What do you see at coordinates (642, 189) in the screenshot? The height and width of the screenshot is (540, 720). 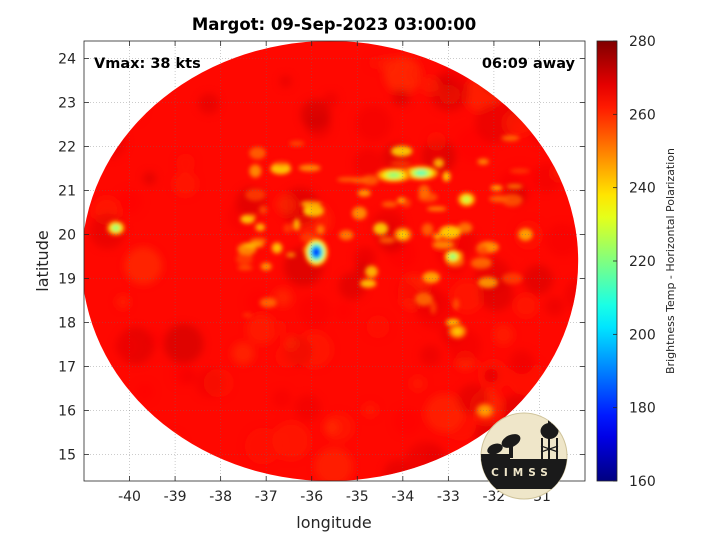 I see `colorbar-tick-label: 240` at bounding box center [642, 189].